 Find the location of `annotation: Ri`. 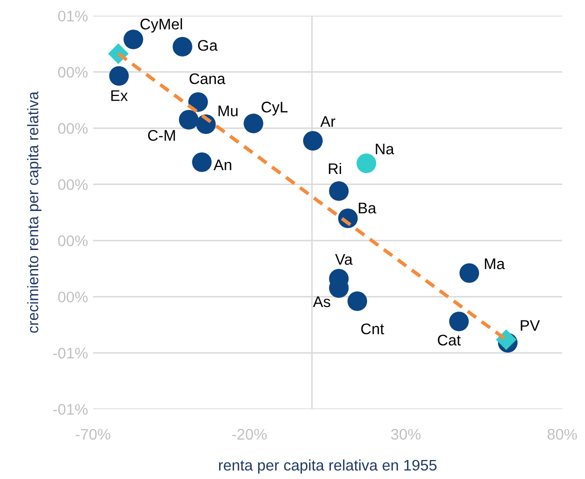

annotation: Ri is located at coordinates (335, 168).